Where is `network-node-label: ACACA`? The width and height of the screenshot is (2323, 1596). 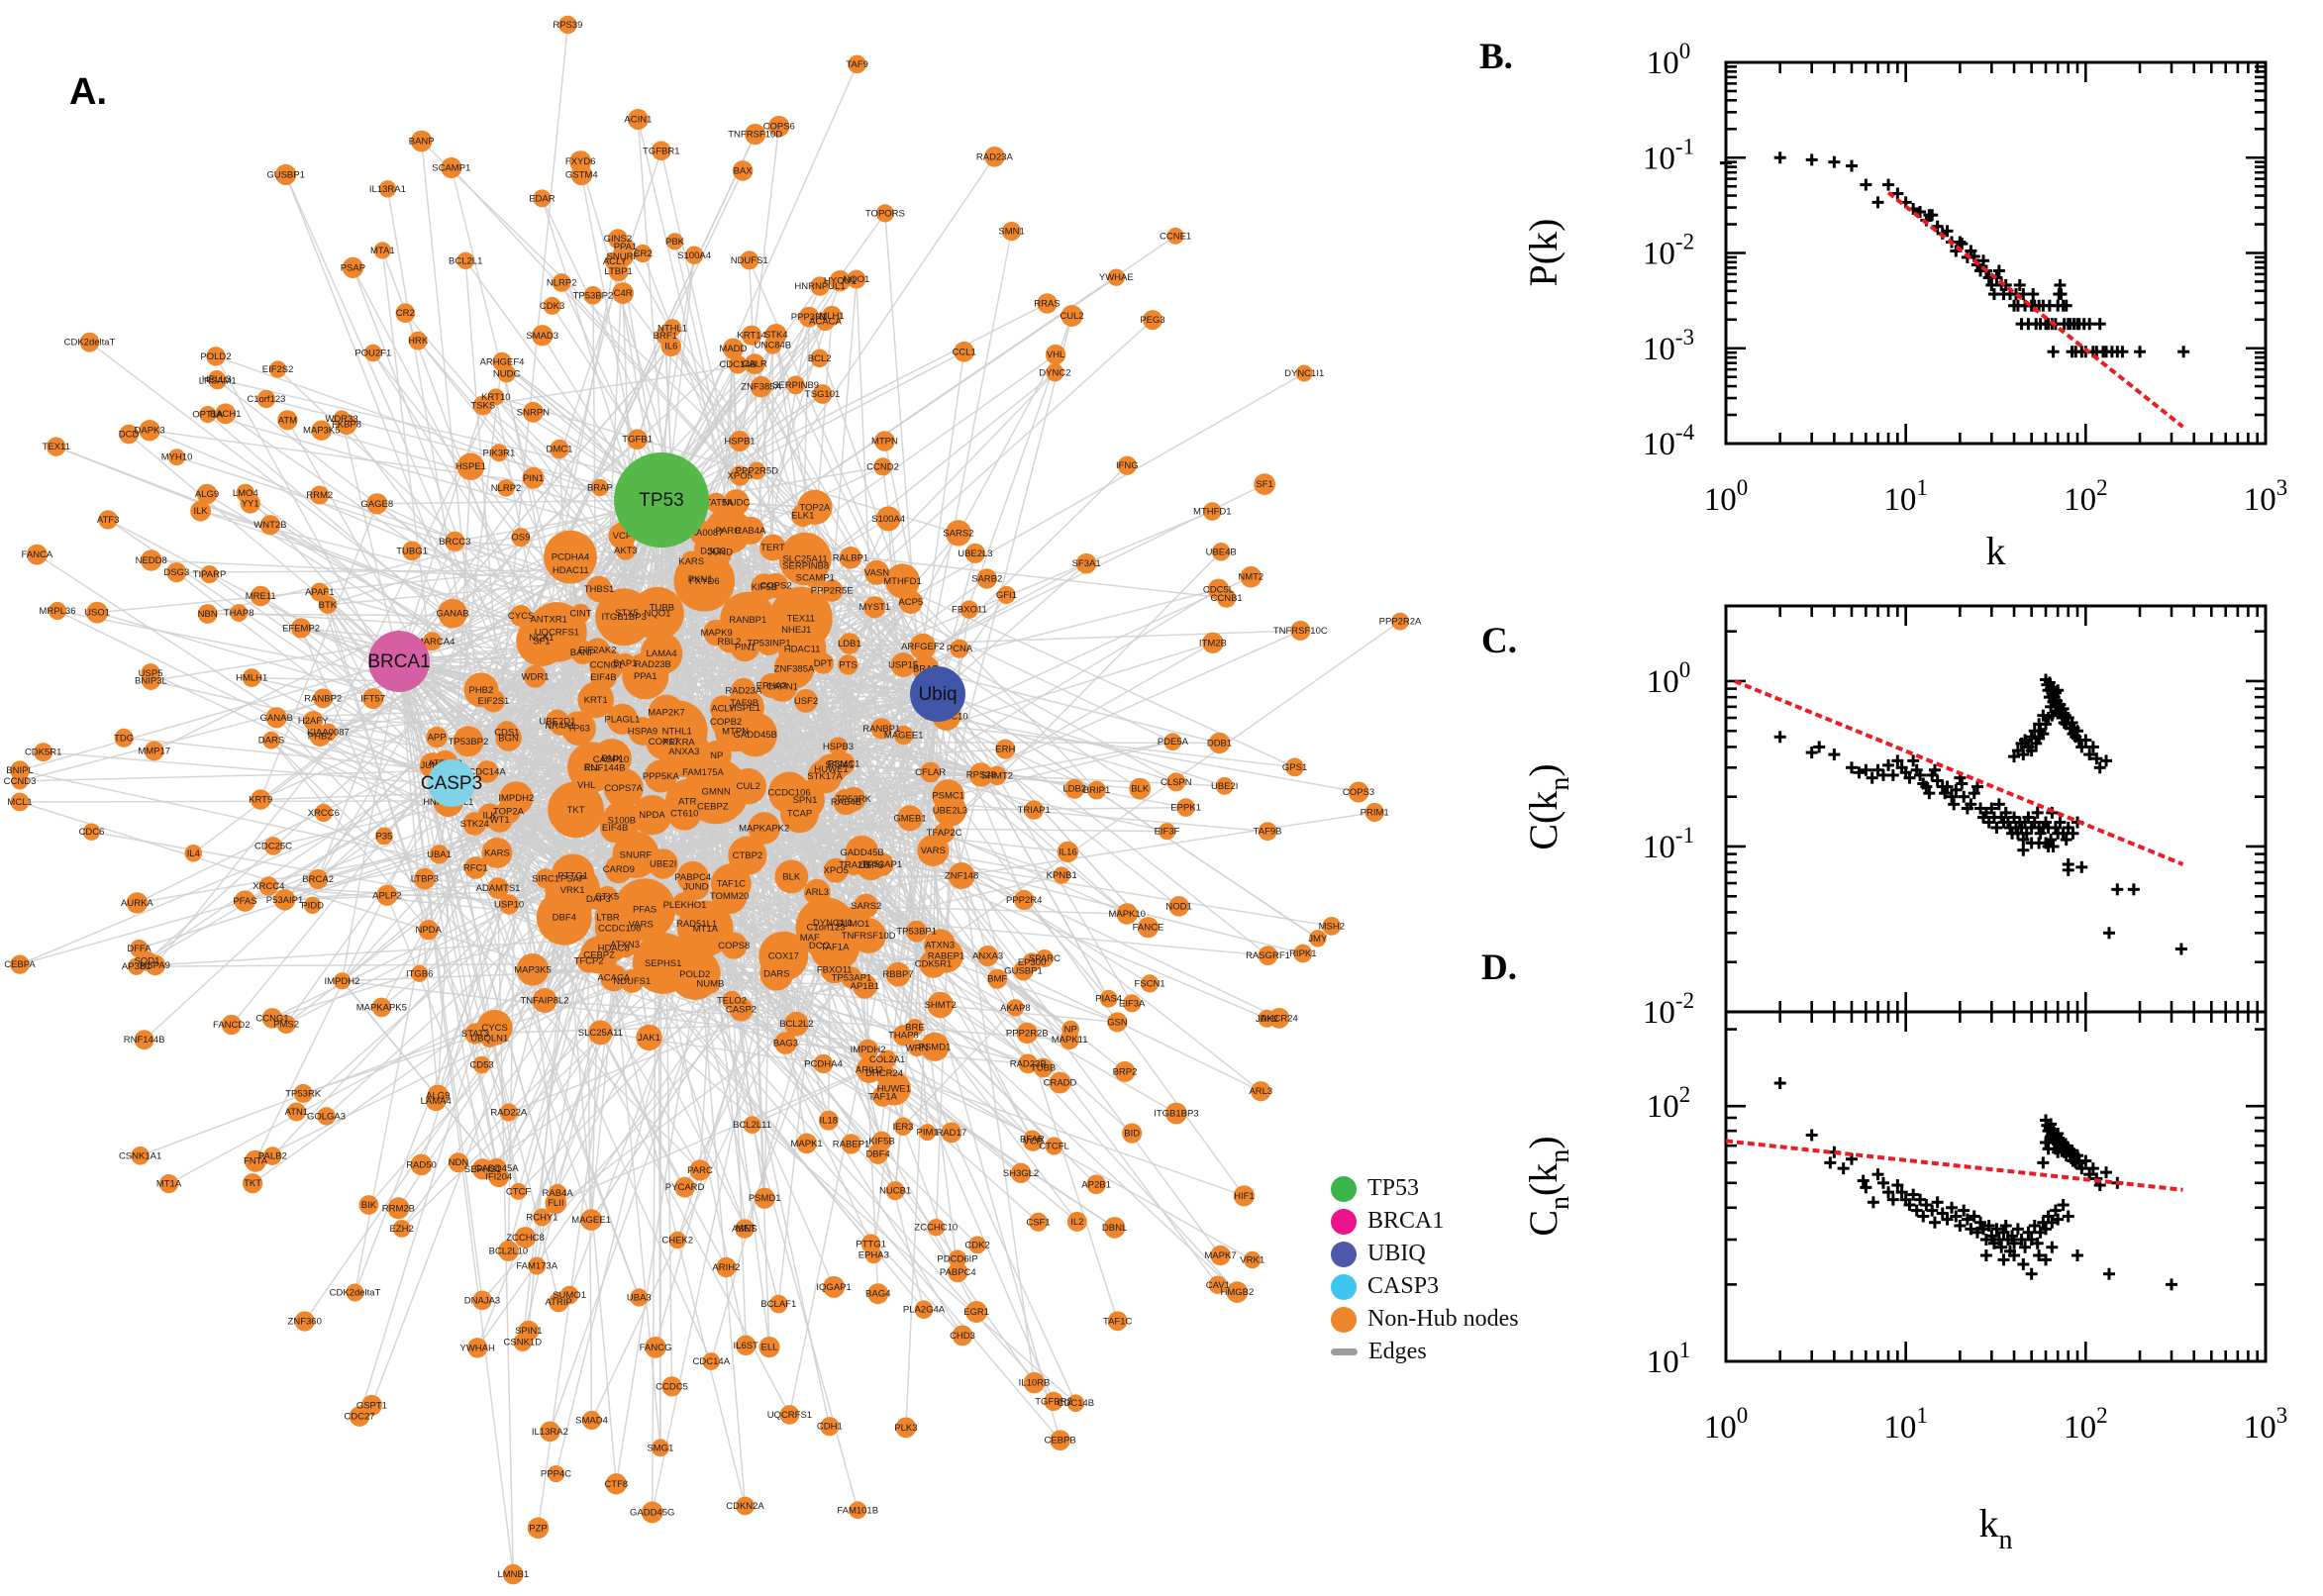 network-node-label: ACACA is located at coordinates (825, 322).